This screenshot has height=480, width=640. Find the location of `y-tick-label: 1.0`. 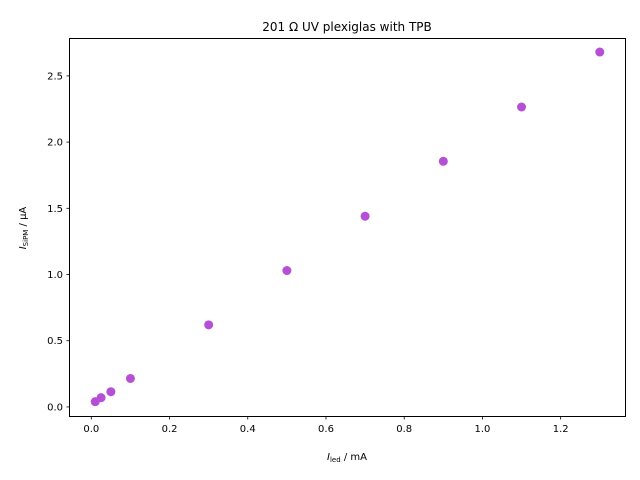

y-tick-label: 1.0 is located at coordinates (55, 275).